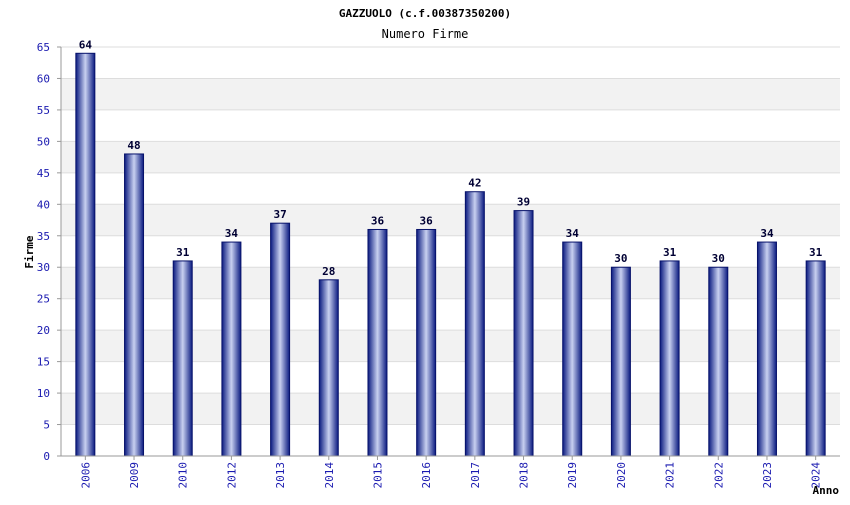 This screenshot has height=505, width=850. I want to click on y-tick-label: 55, so click(43, 110).